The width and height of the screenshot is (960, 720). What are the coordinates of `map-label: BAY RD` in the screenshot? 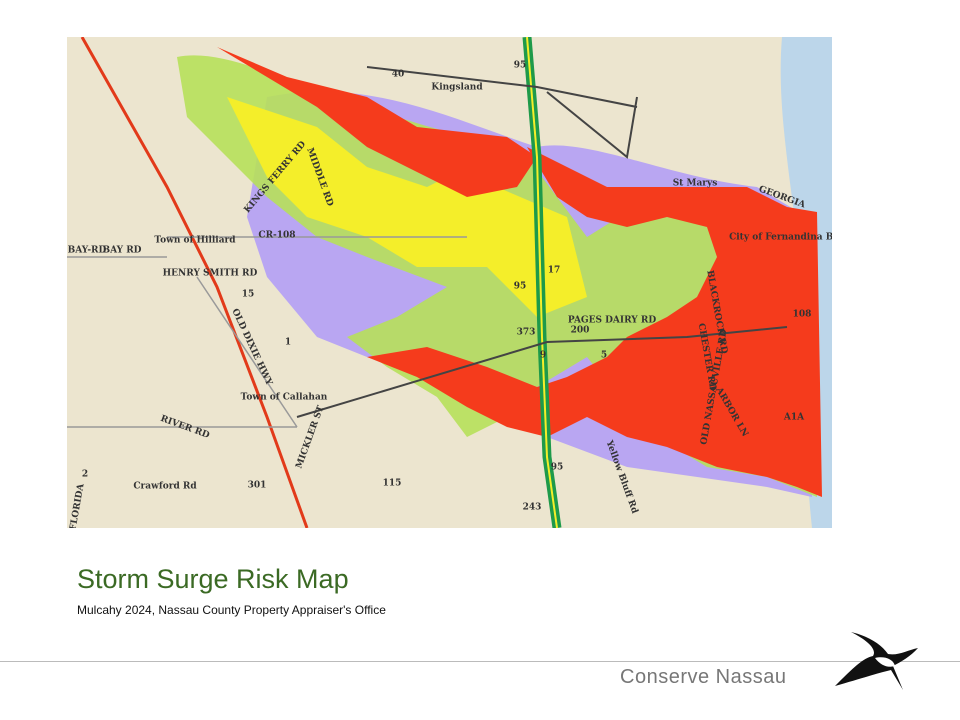 It's located at (122, 251).